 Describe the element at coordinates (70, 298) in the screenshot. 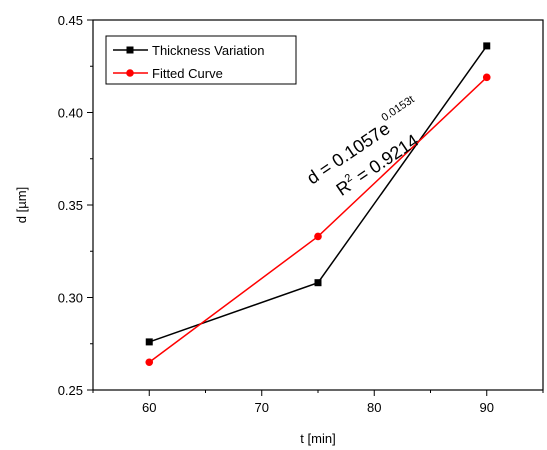

I see `y-tick-label: 0.30` at that location.